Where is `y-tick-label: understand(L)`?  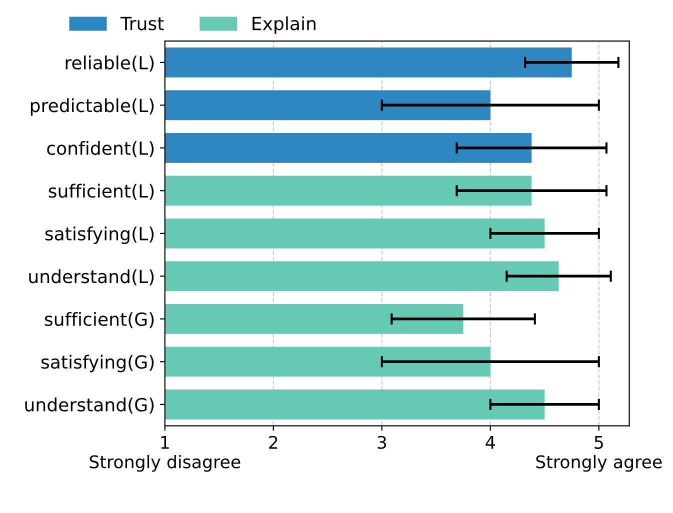
y-tick-label: understand(L) is located at coordinates (91, 277).